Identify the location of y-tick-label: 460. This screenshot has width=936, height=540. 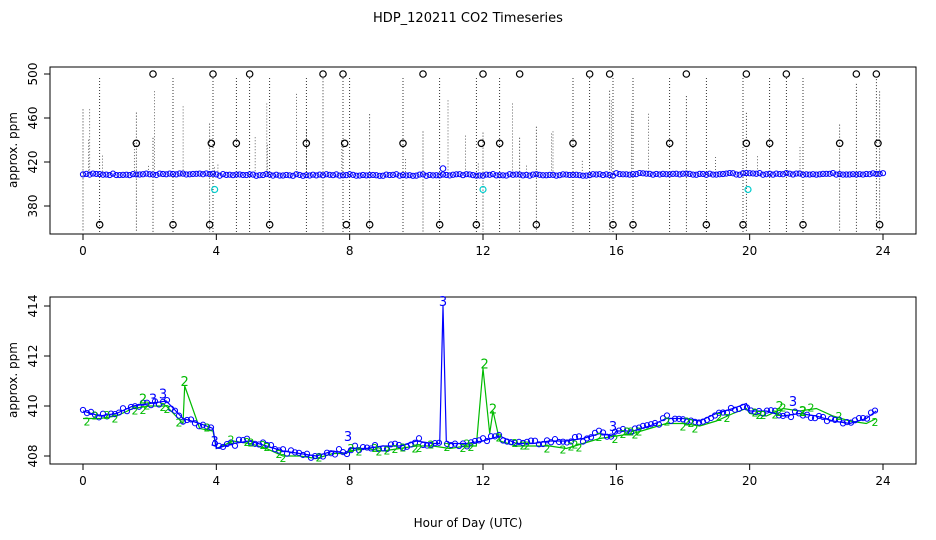
(33, 118).